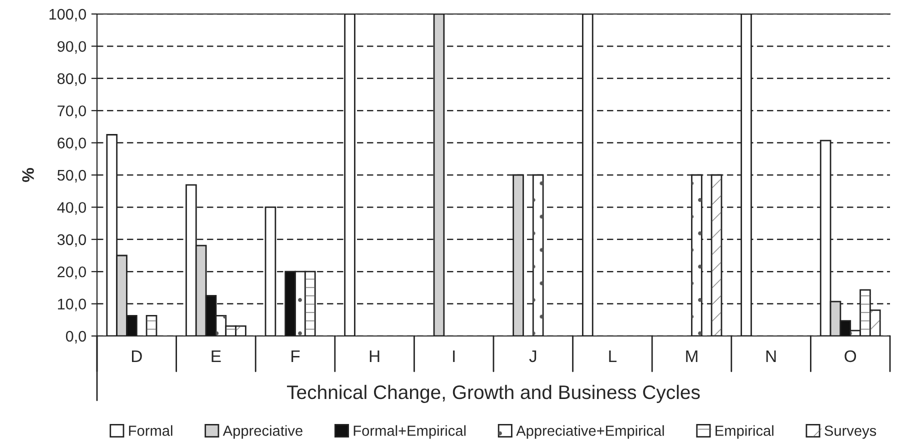 This screenshot has width=901, height=441. Describe the element at coordinates (72, 47) in the screenshot. I see `y-tick-label: 90,0` at that location.